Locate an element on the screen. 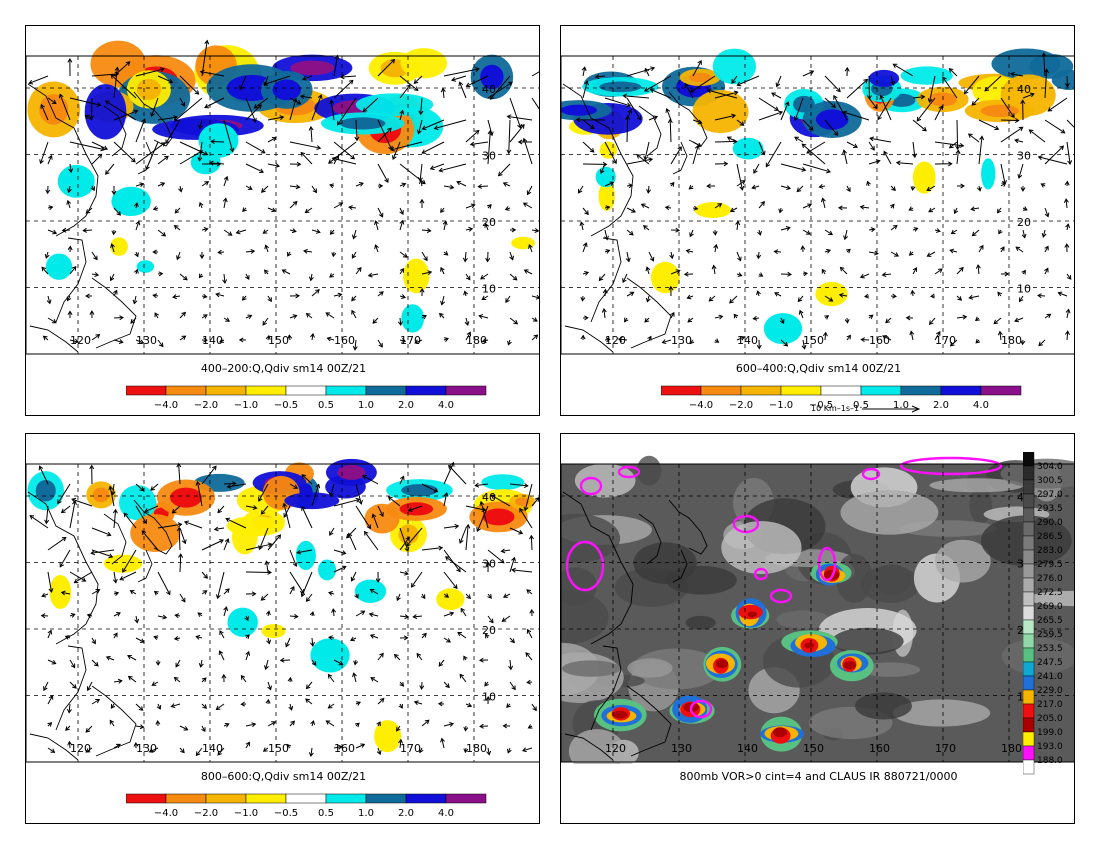  ir-convection is located at coordinates (620, 714).